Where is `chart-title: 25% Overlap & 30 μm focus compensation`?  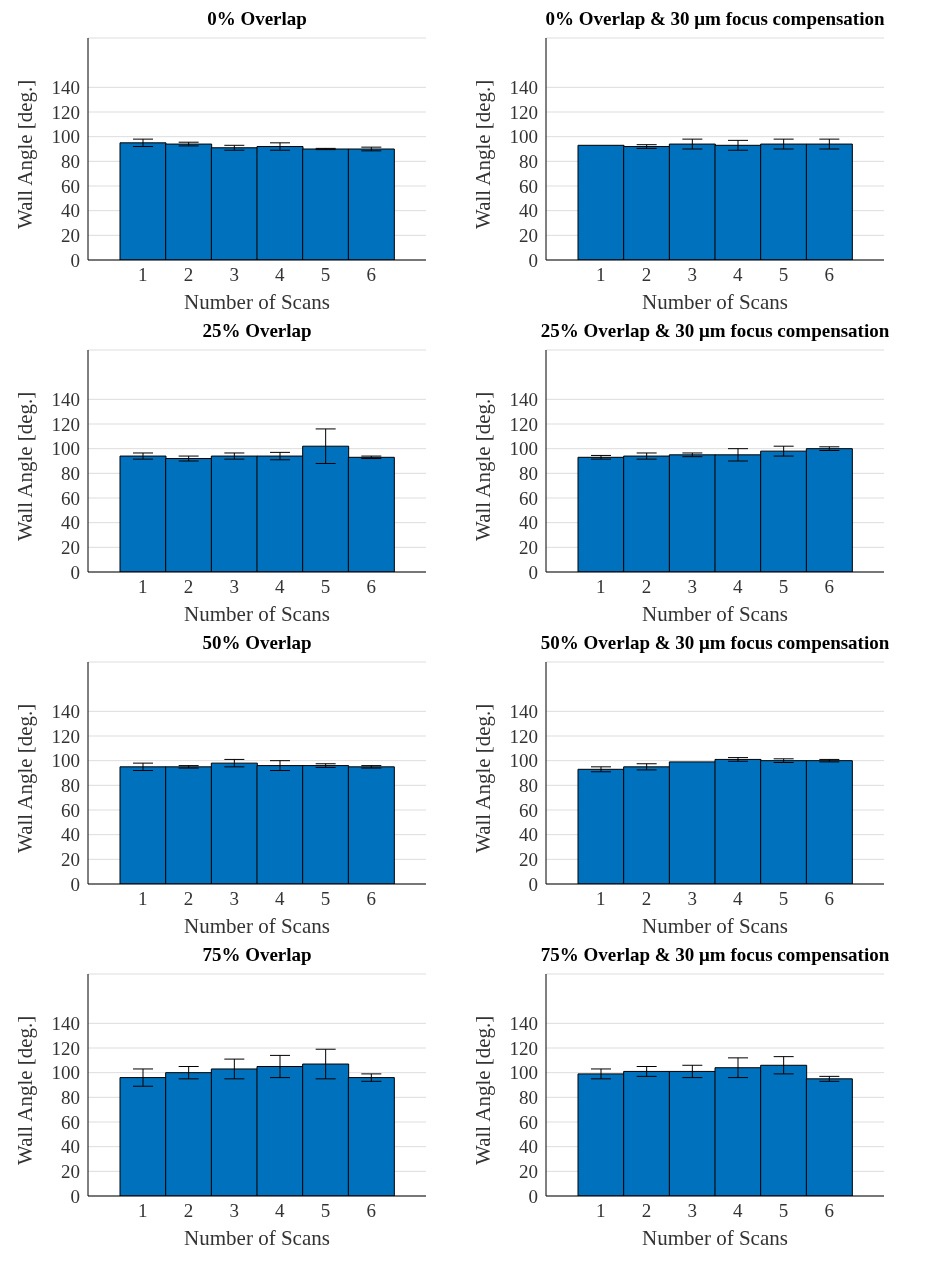 chart-title: 25% Overlap & 30 μm focus compensation is located at coordinates (715, 331).